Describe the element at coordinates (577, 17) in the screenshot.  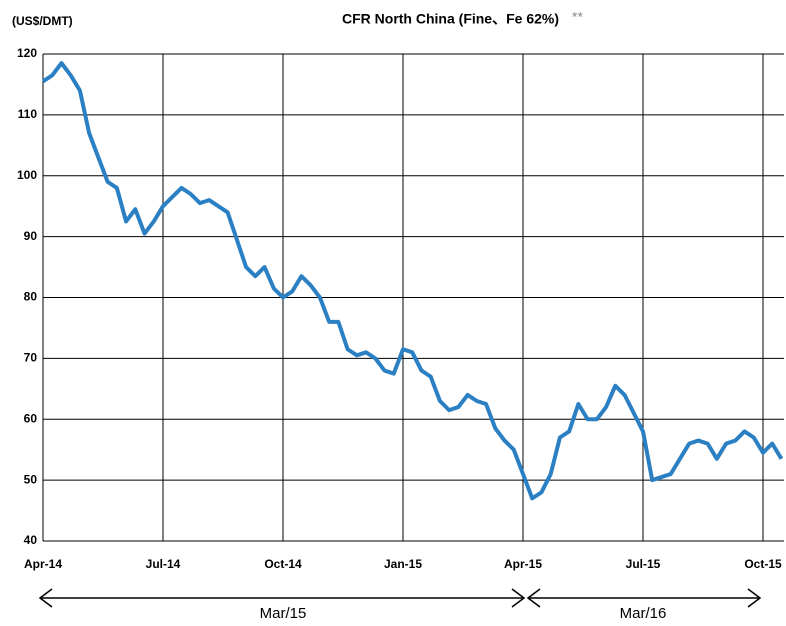
I see `title-note: **` at that location.